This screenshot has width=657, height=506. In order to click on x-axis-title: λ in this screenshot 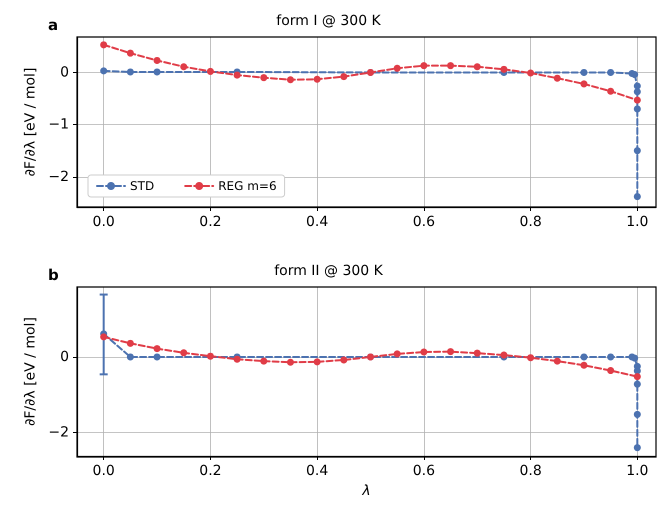, I will do `click(366, 491)`.